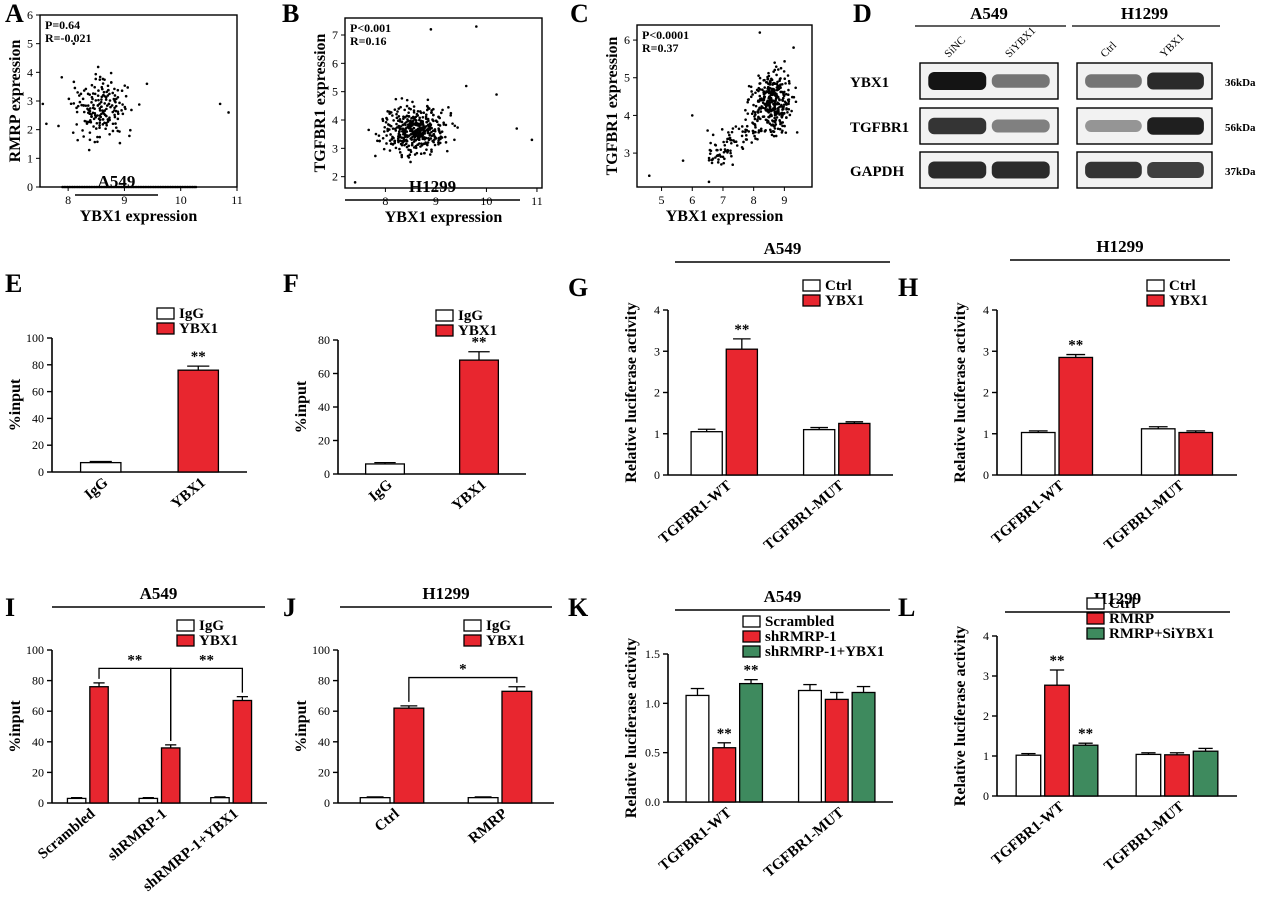 This screenshot has width=1269, height=904. I want to click on panel-letter: K, so click(578, 607).